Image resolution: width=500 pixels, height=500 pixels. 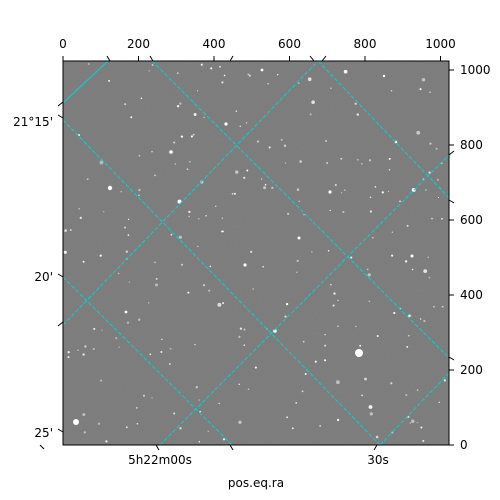 I want to click on top-tick-label: 1000, so click(x=440, y=44).